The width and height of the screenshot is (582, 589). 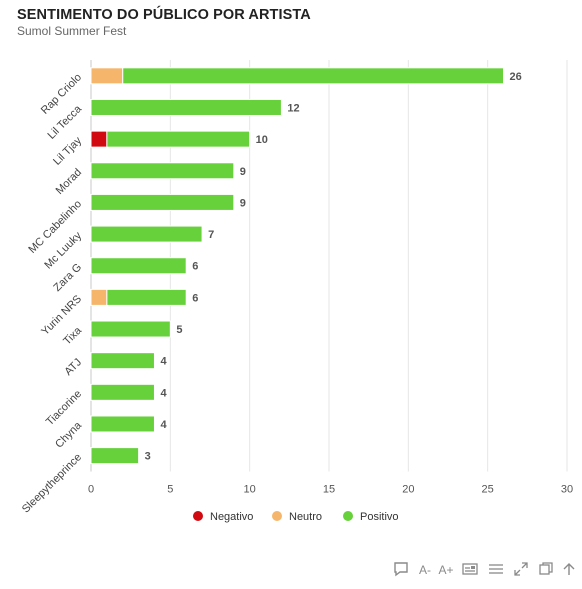 I want to click on x-tick-label: 5, so click(x=170, y=489).